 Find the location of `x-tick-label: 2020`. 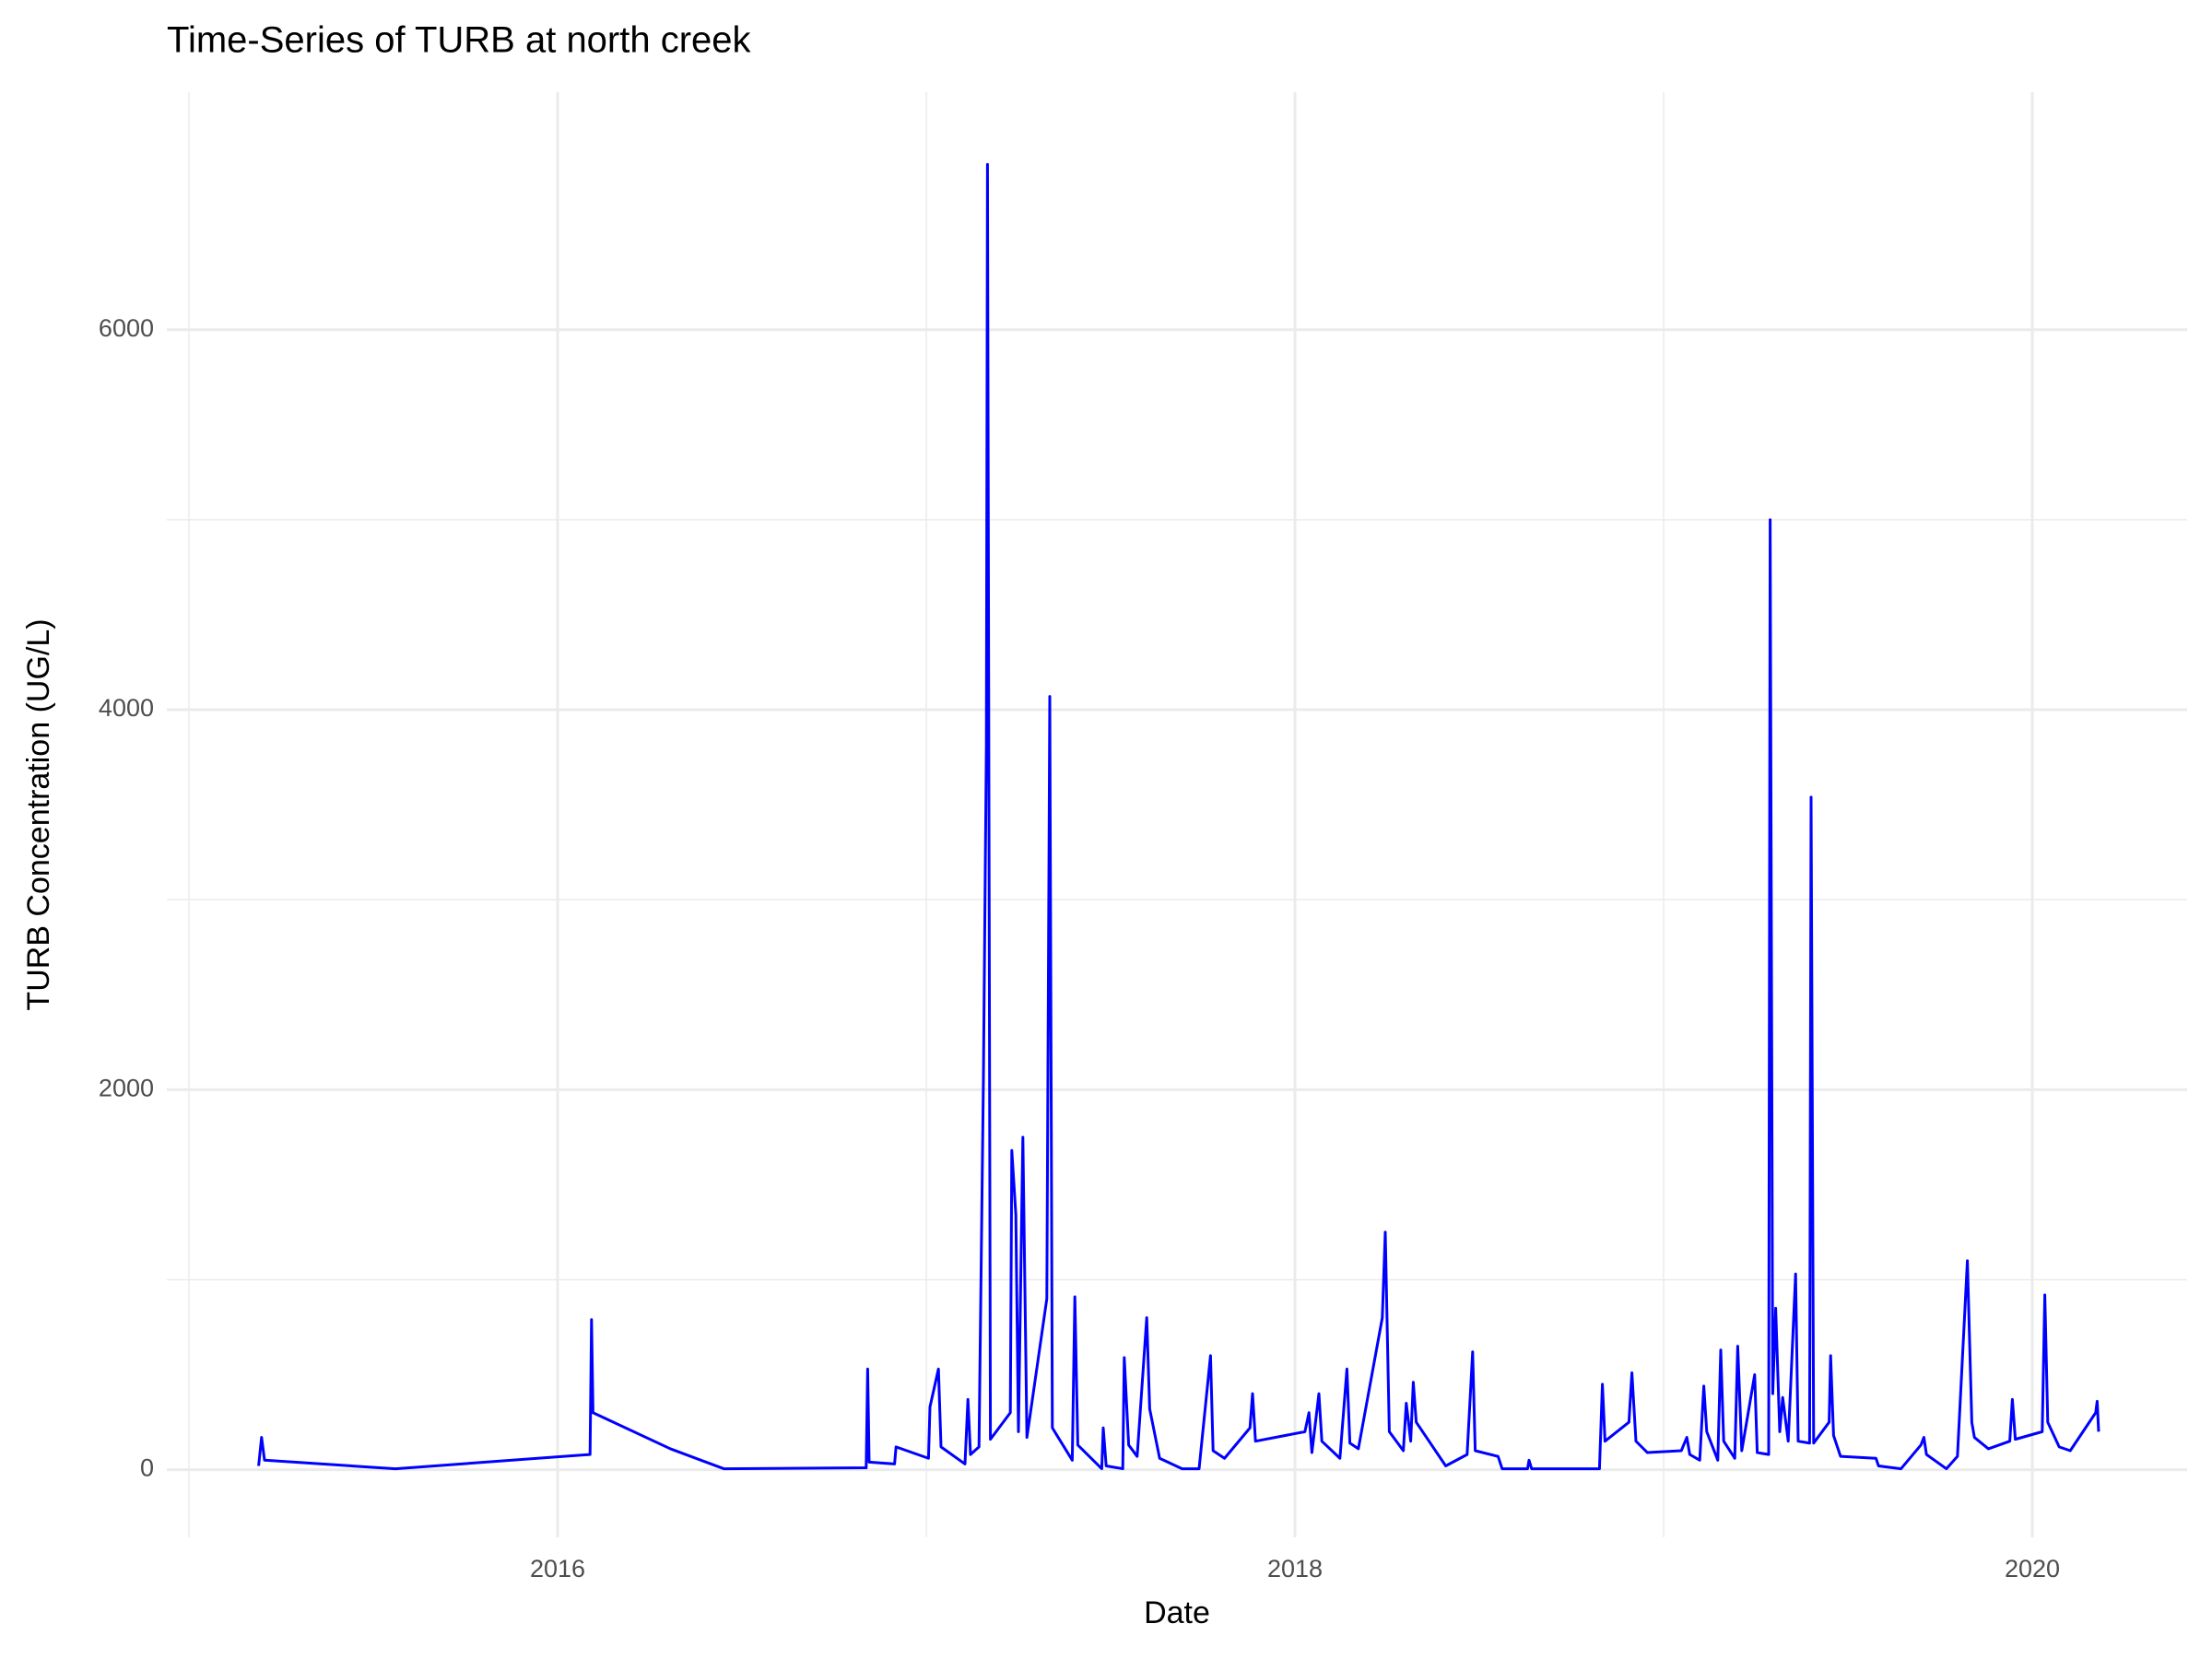

x-tick-label: 2020 is located at coordinates (2032, 1569).